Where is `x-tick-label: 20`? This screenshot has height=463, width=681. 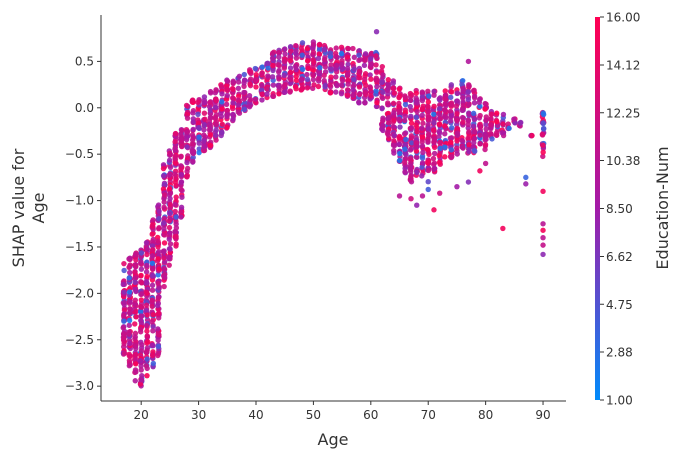 x-tick-label: 20 is located at coordinates (141, 415).